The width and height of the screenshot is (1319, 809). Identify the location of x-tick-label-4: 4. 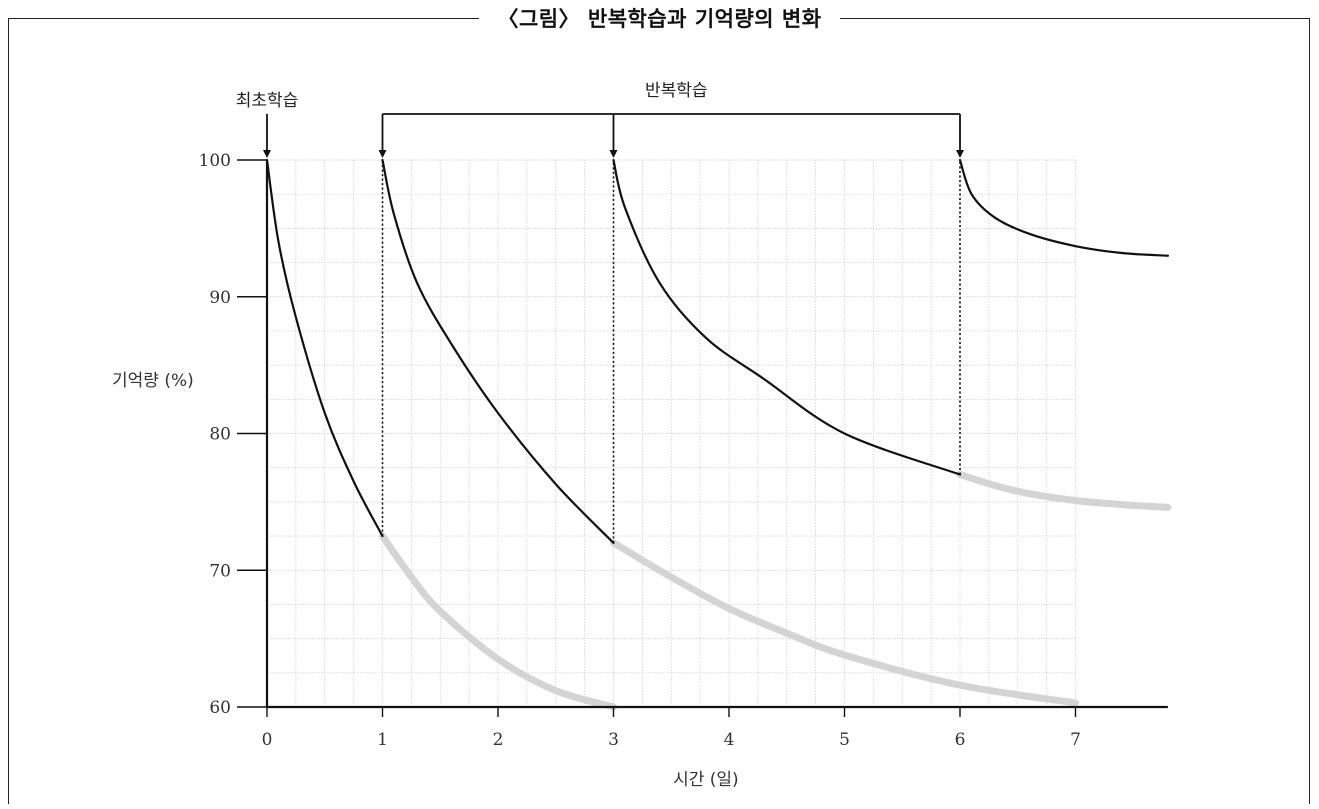
(729, 740).